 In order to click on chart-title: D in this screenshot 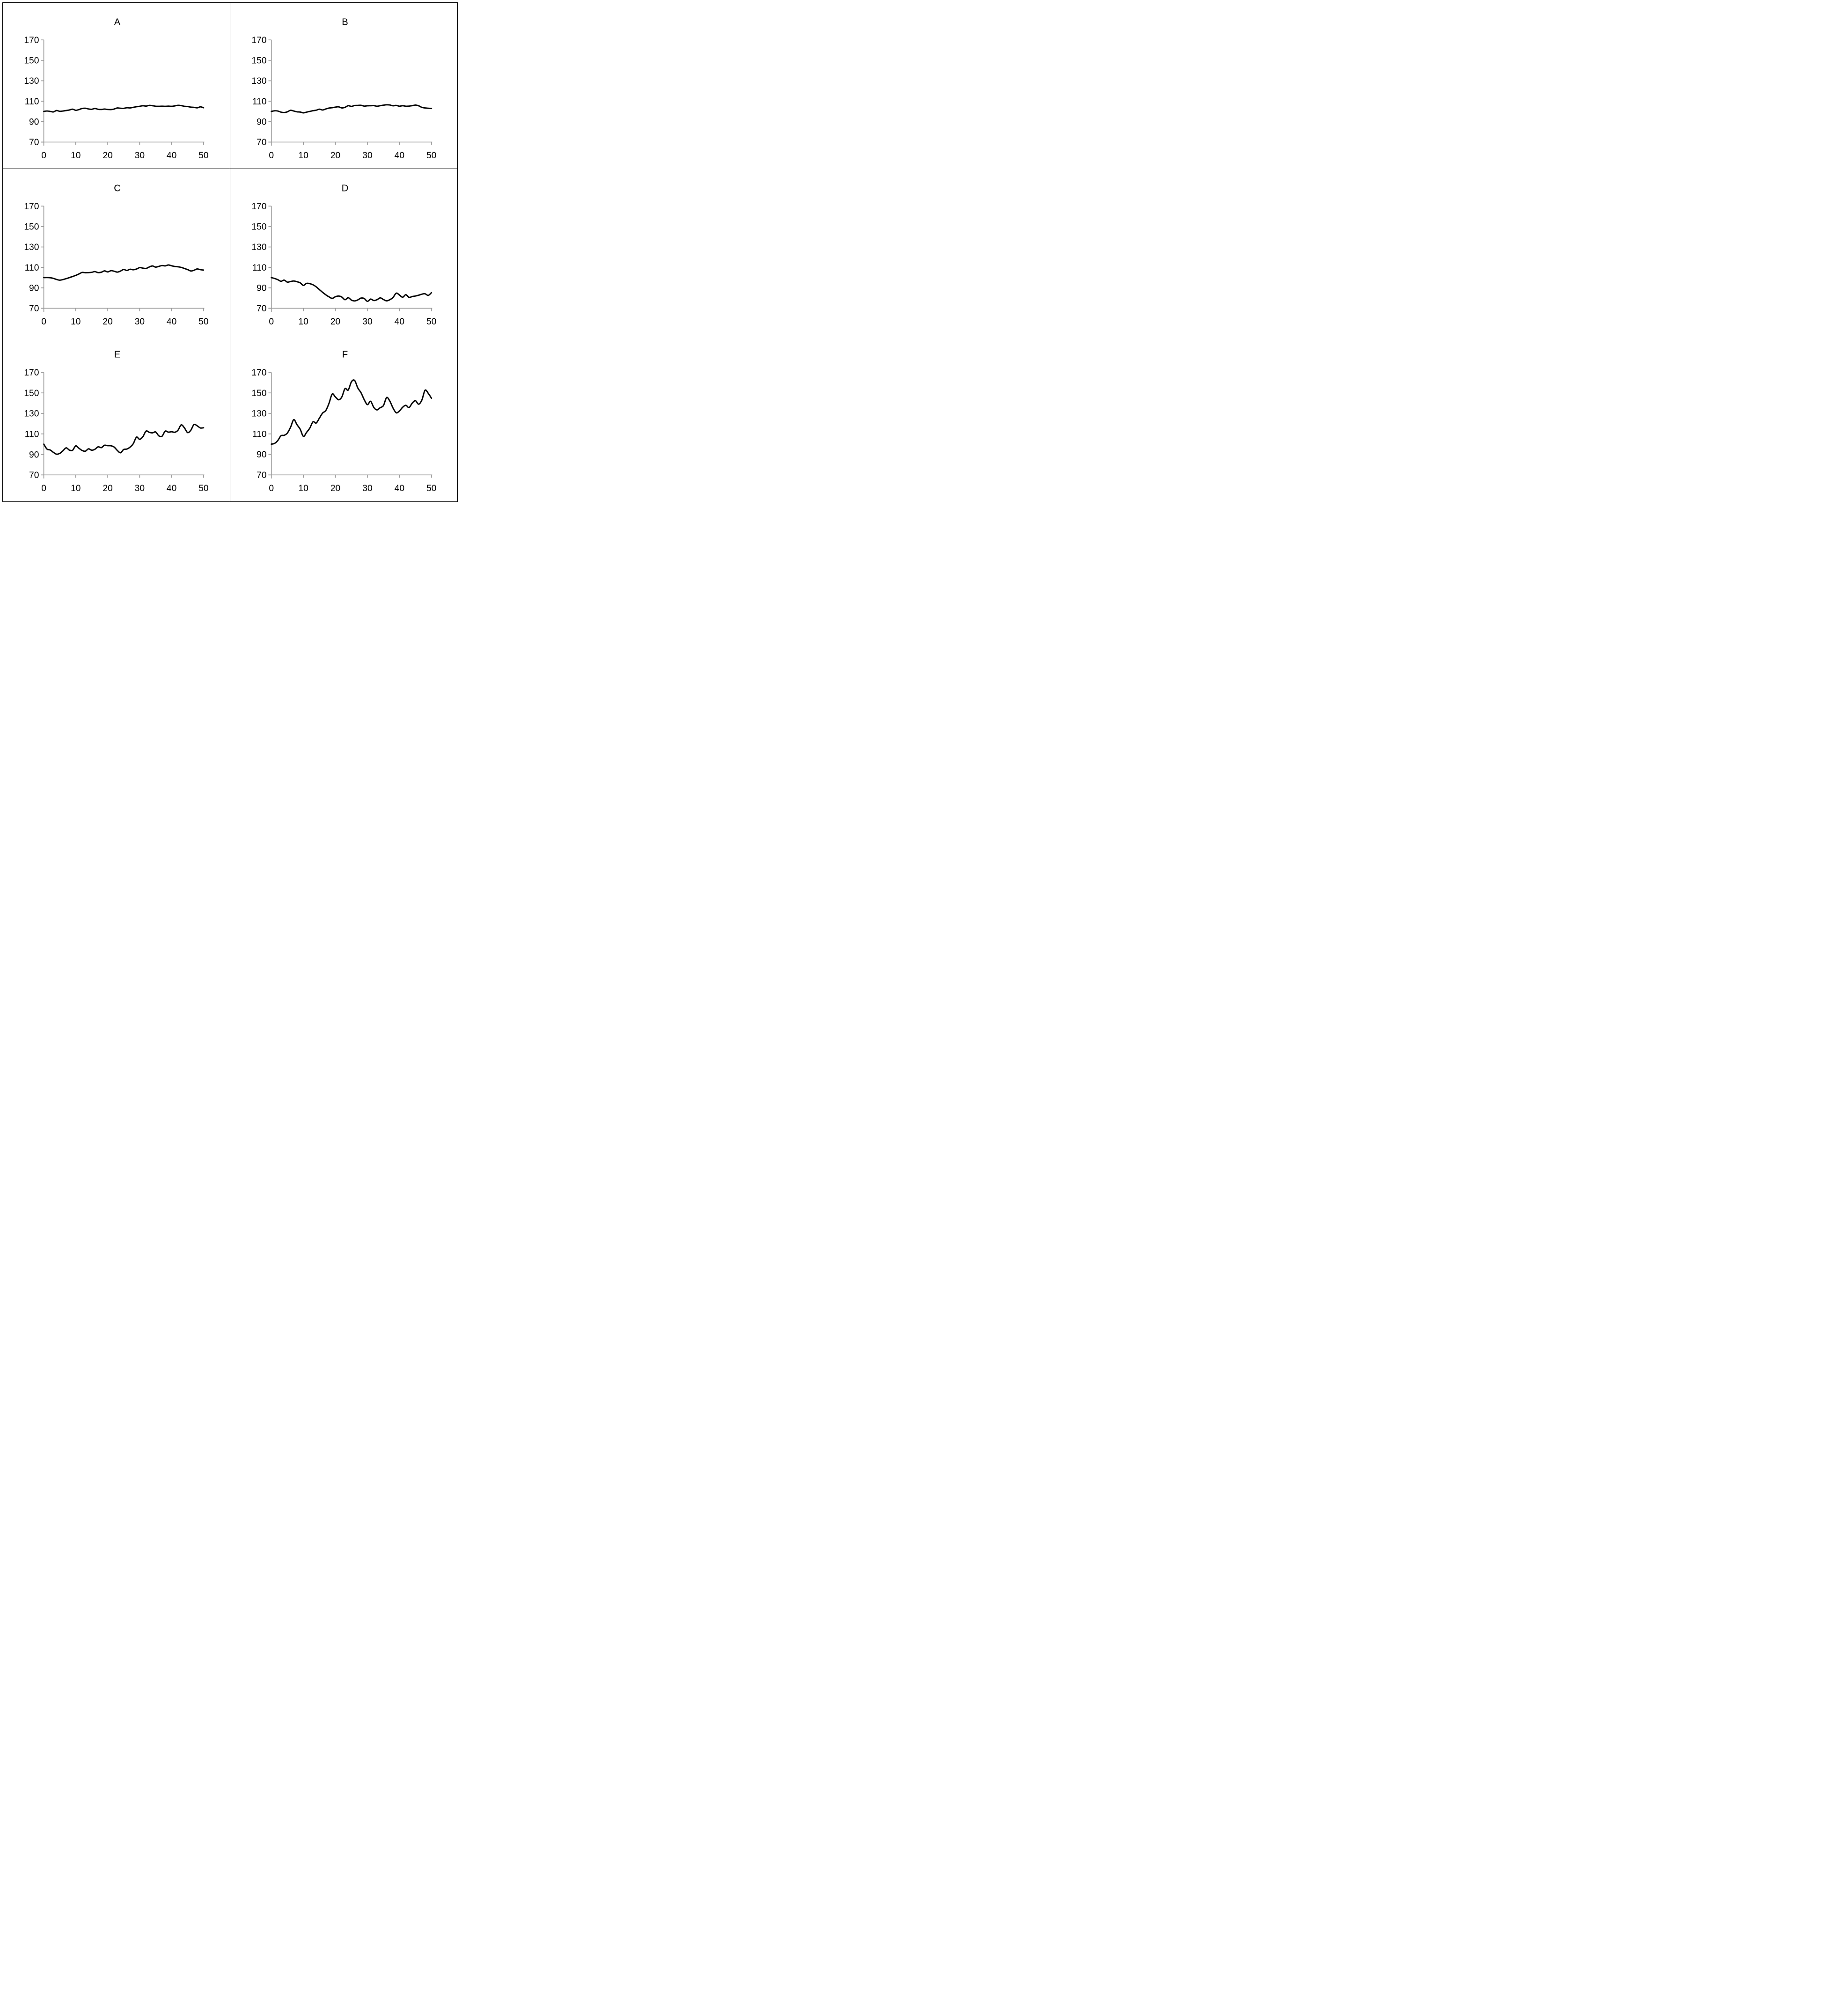, I will do `click(344, 188)`.